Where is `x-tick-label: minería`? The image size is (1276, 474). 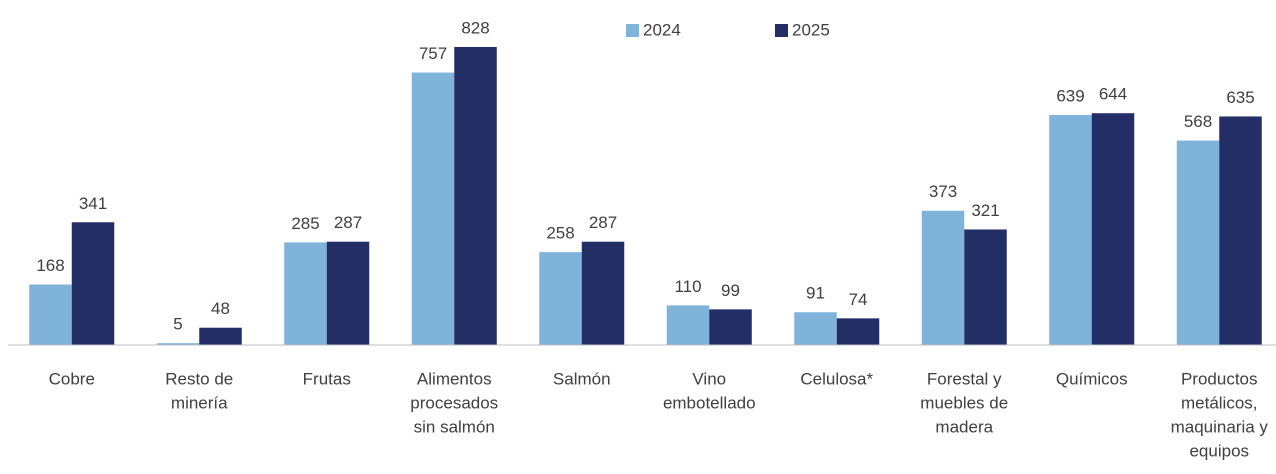
x-tick-label: minería is located at coordinates (199, 402).